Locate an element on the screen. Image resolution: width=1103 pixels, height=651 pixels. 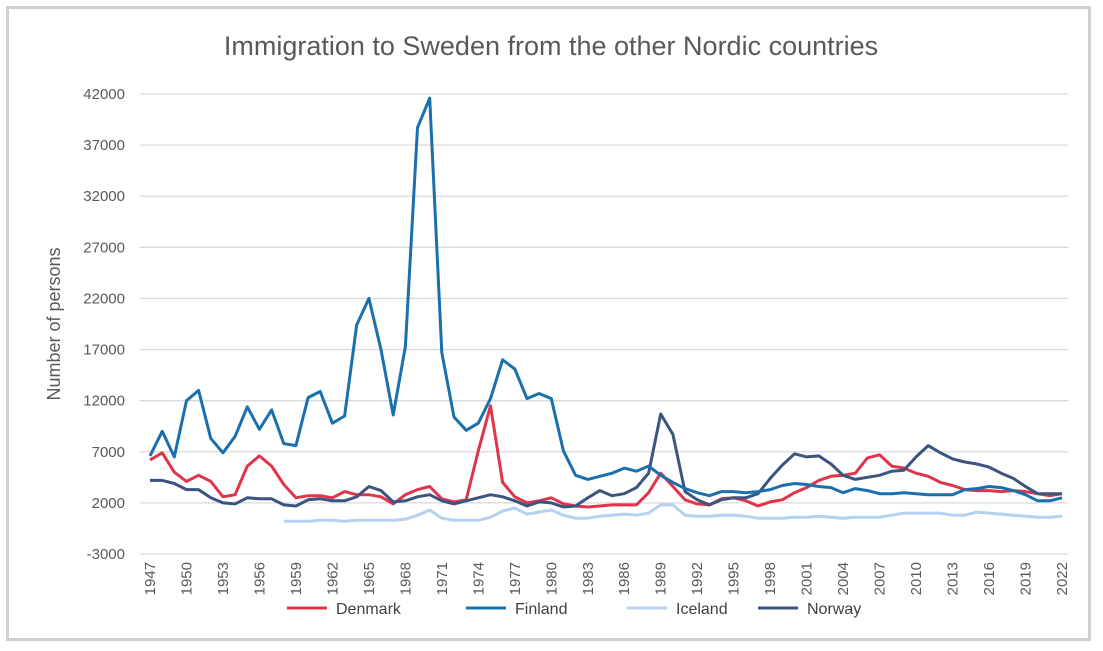
x-tick-label: 2010 is located at coordinates (916, 578).